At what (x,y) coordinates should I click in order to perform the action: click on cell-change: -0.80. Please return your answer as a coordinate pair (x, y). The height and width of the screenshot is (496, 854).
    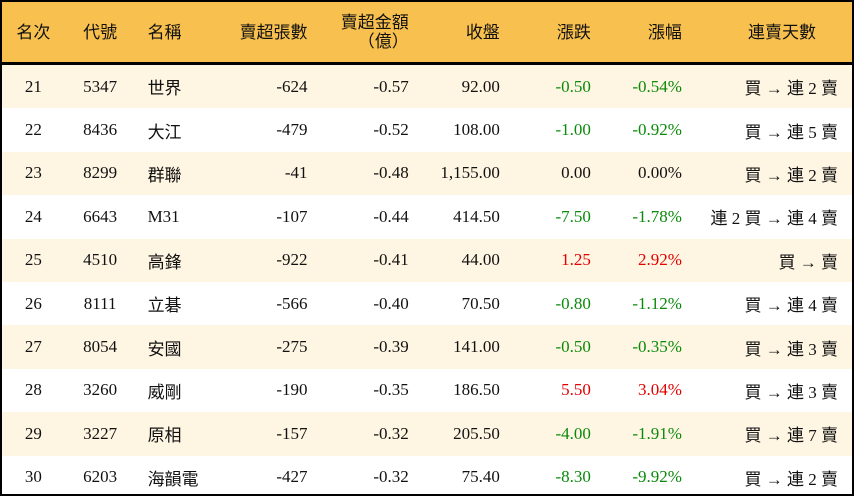
    Looking at the image, I should click on (545, 303).